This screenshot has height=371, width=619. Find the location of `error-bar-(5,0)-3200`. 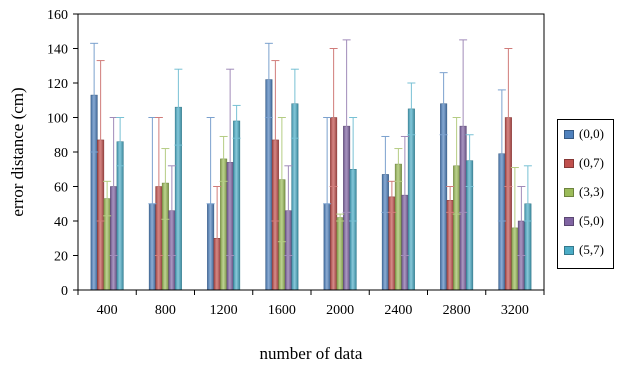

error-bar-(5,0)-3200 is located at coordinates (521, 221).